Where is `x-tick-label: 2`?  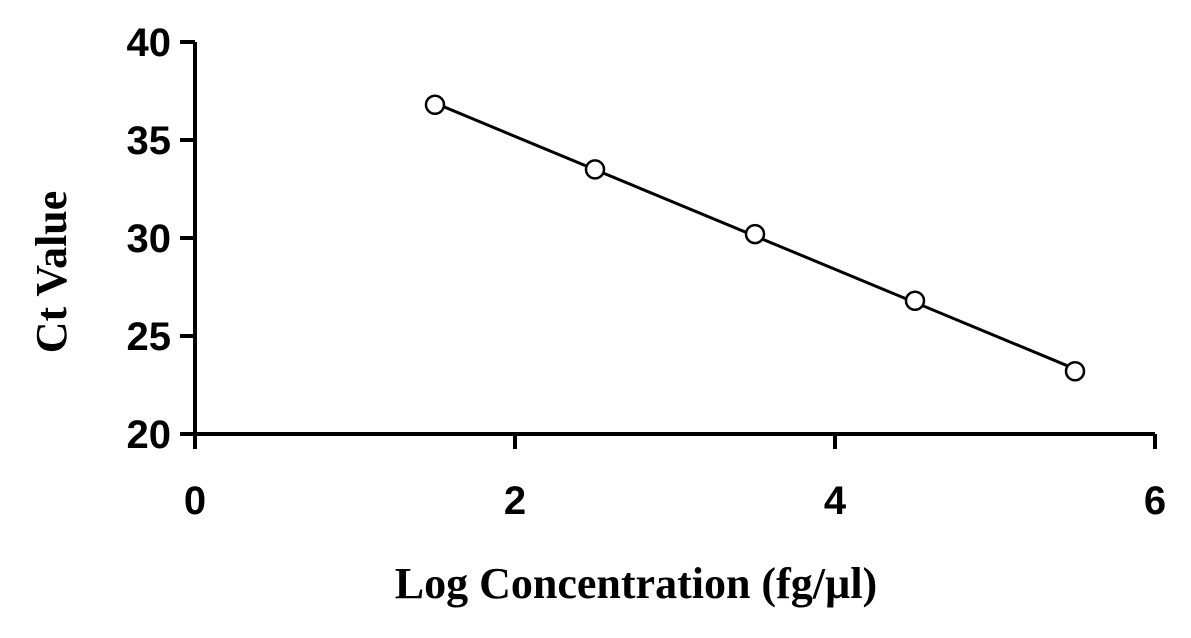
x-tick-label: 2 is located at coordinates (515, 501).